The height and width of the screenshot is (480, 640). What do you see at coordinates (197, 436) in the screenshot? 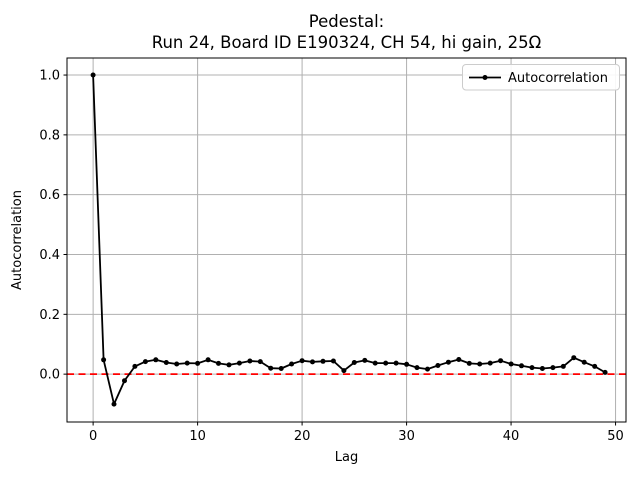
I see `x-tick-label: 10` at bounding box center [197, 436].